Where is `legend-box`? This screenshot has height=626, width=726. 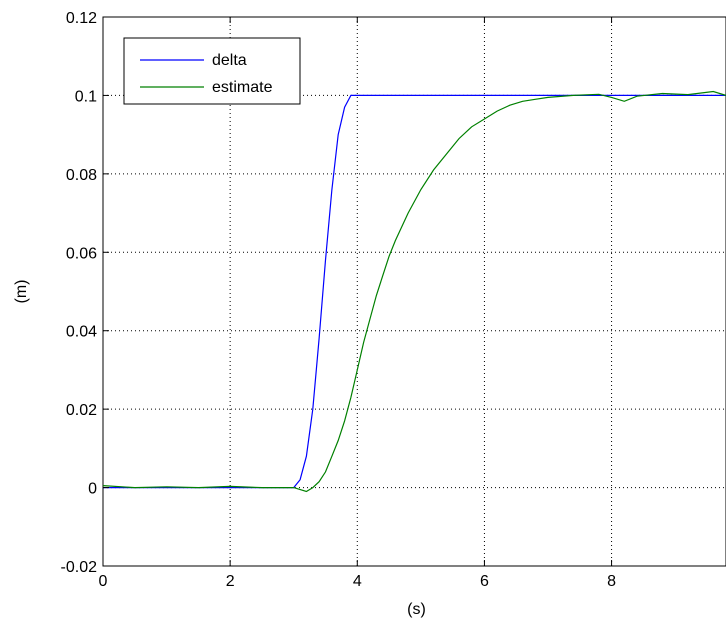 legend-box is located at coordinates (212, 71).